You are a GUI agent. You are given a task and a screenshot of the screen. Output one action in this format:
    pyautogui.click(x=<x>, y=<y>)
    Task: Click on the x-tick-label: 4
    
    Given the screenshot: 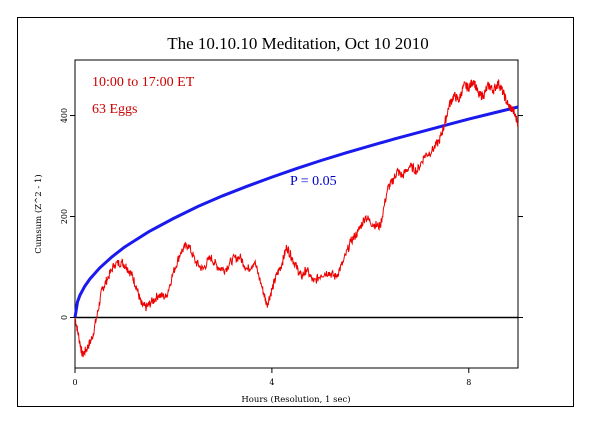 What is the action you would take?
    pyautogui.click(x=271, y=382)
    